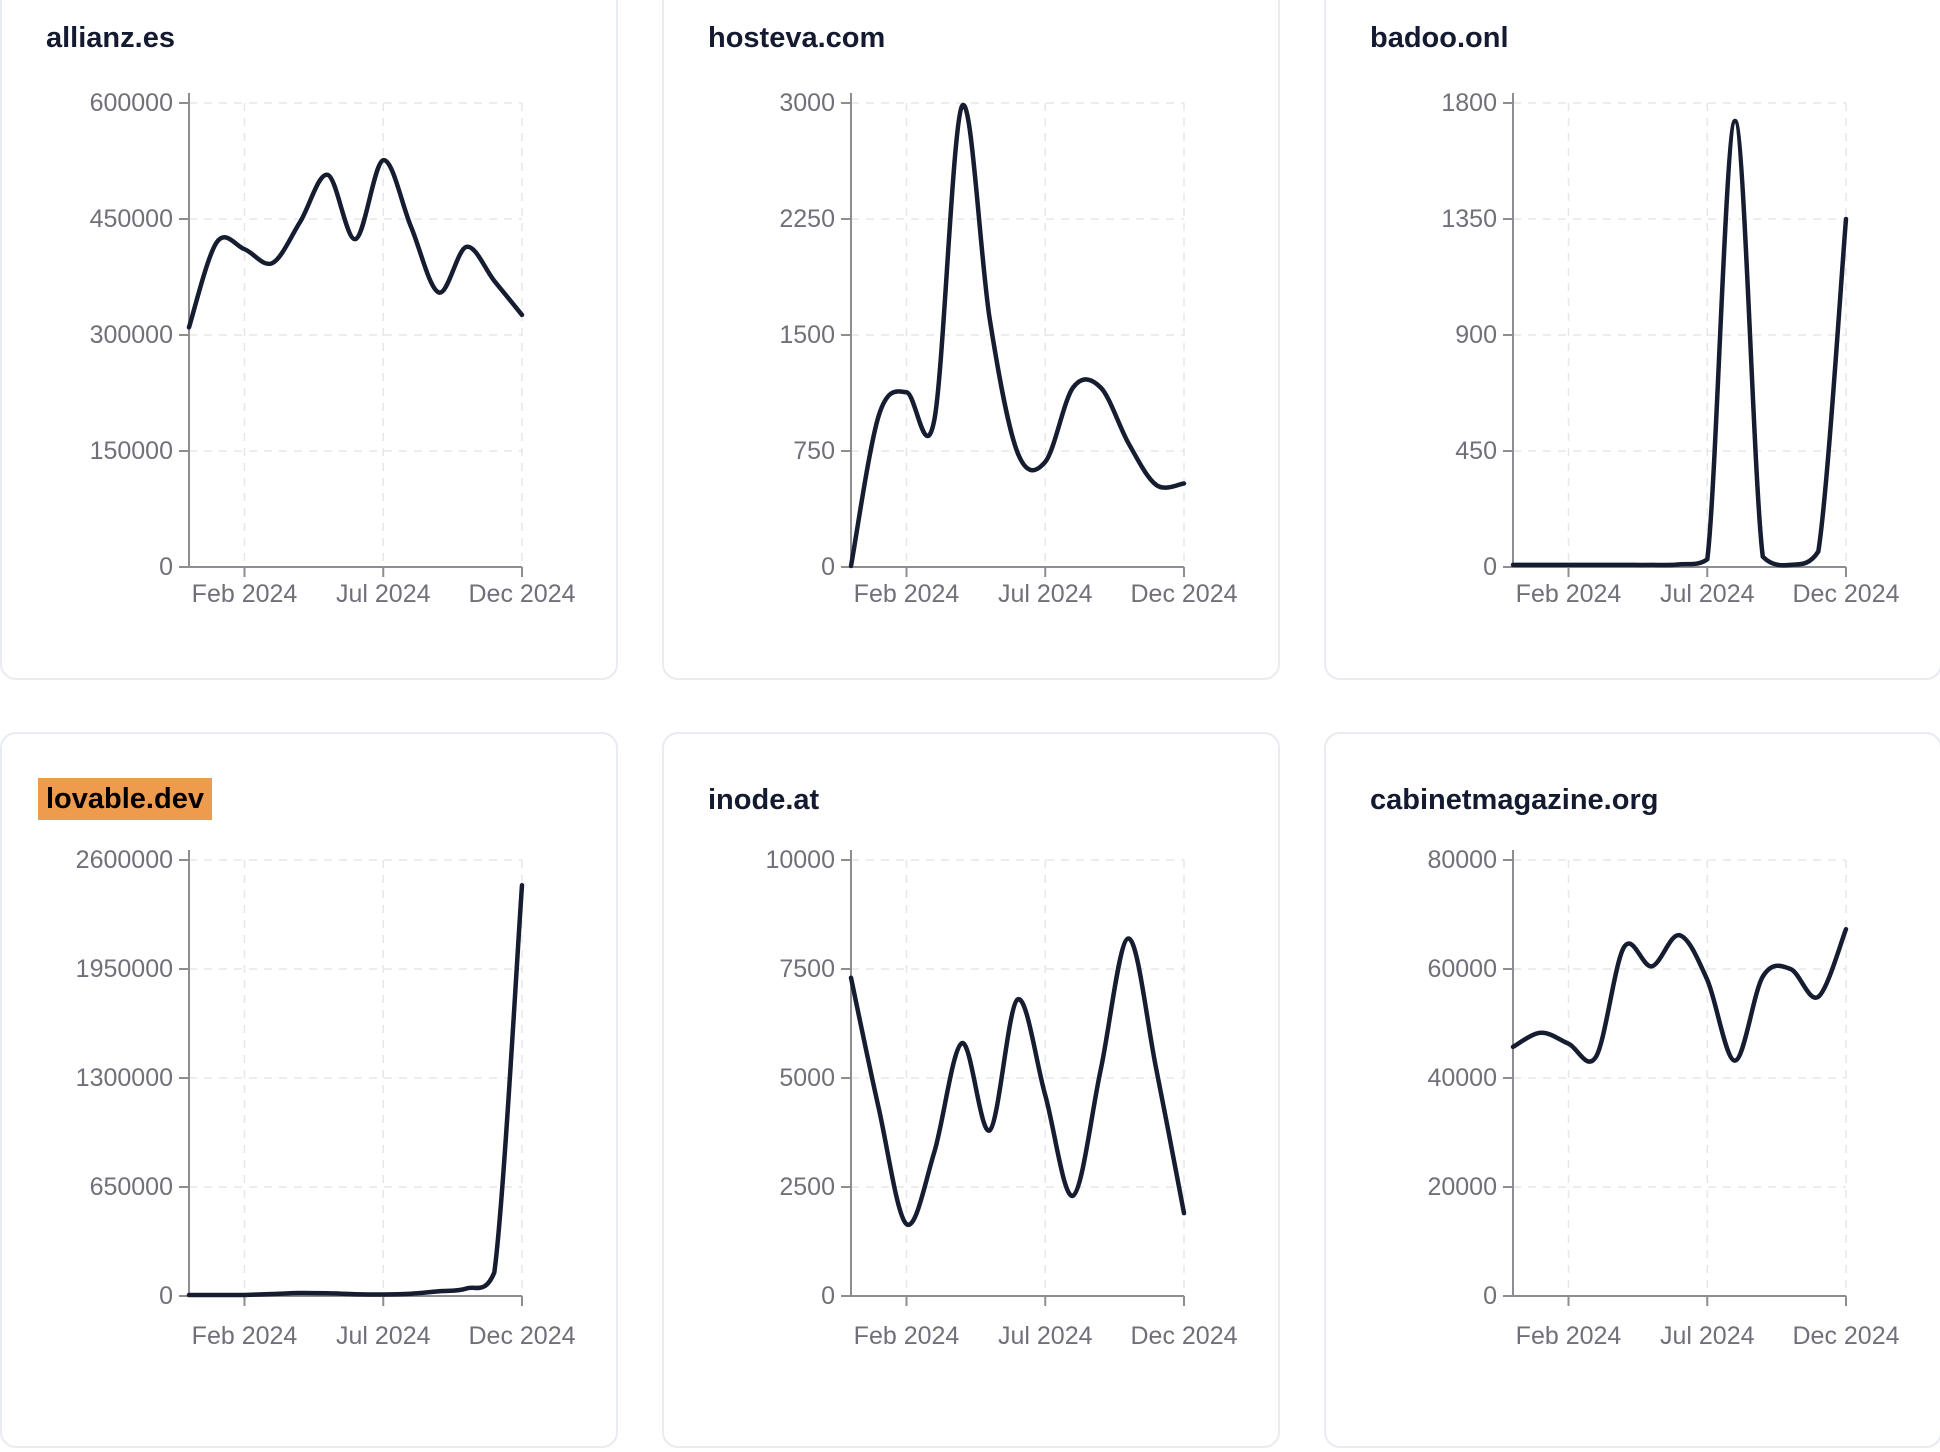  Describe the element at coordinates (1439, 38) in the screenshot. I see `chart-title: badoo.onl` at that location.